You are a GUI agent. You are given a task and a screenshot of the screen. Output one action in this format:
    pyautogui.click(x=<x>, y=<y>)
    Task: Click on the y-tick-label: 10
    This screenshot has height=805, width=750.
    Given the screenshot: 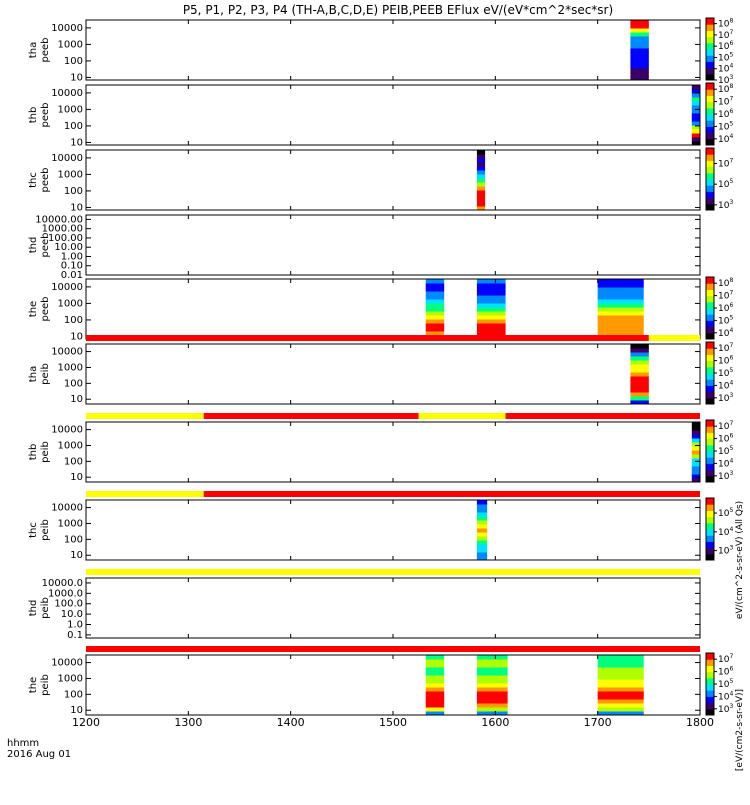 What is the action you would take?
    pyautogui.click(x=76, y=207)
    